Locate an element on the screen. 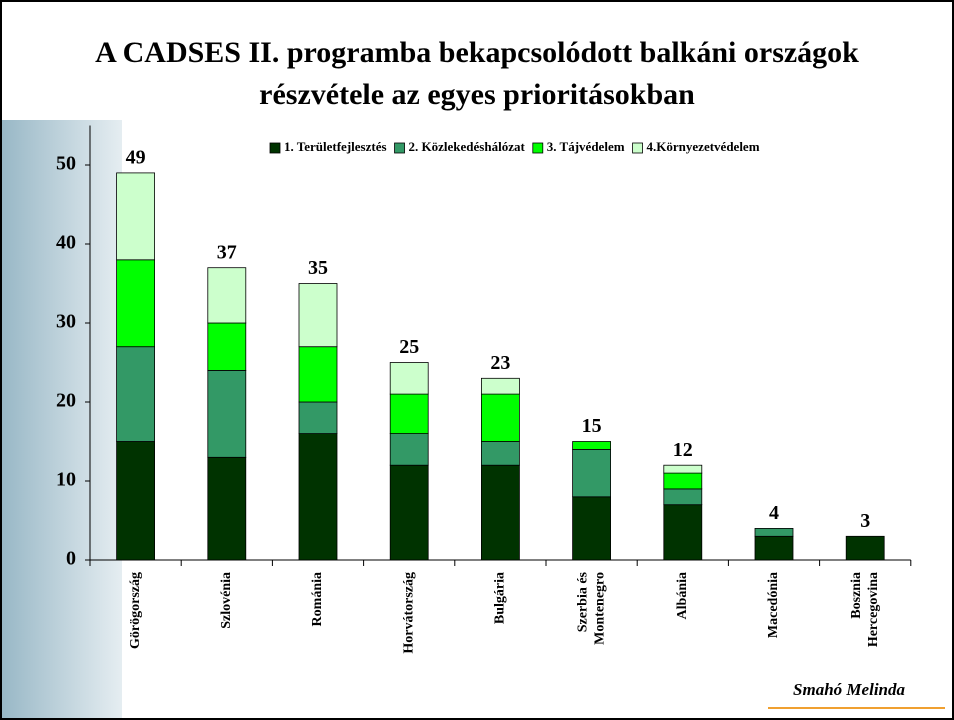  y-tick-label: 0 is located at coordinates (71, 559).